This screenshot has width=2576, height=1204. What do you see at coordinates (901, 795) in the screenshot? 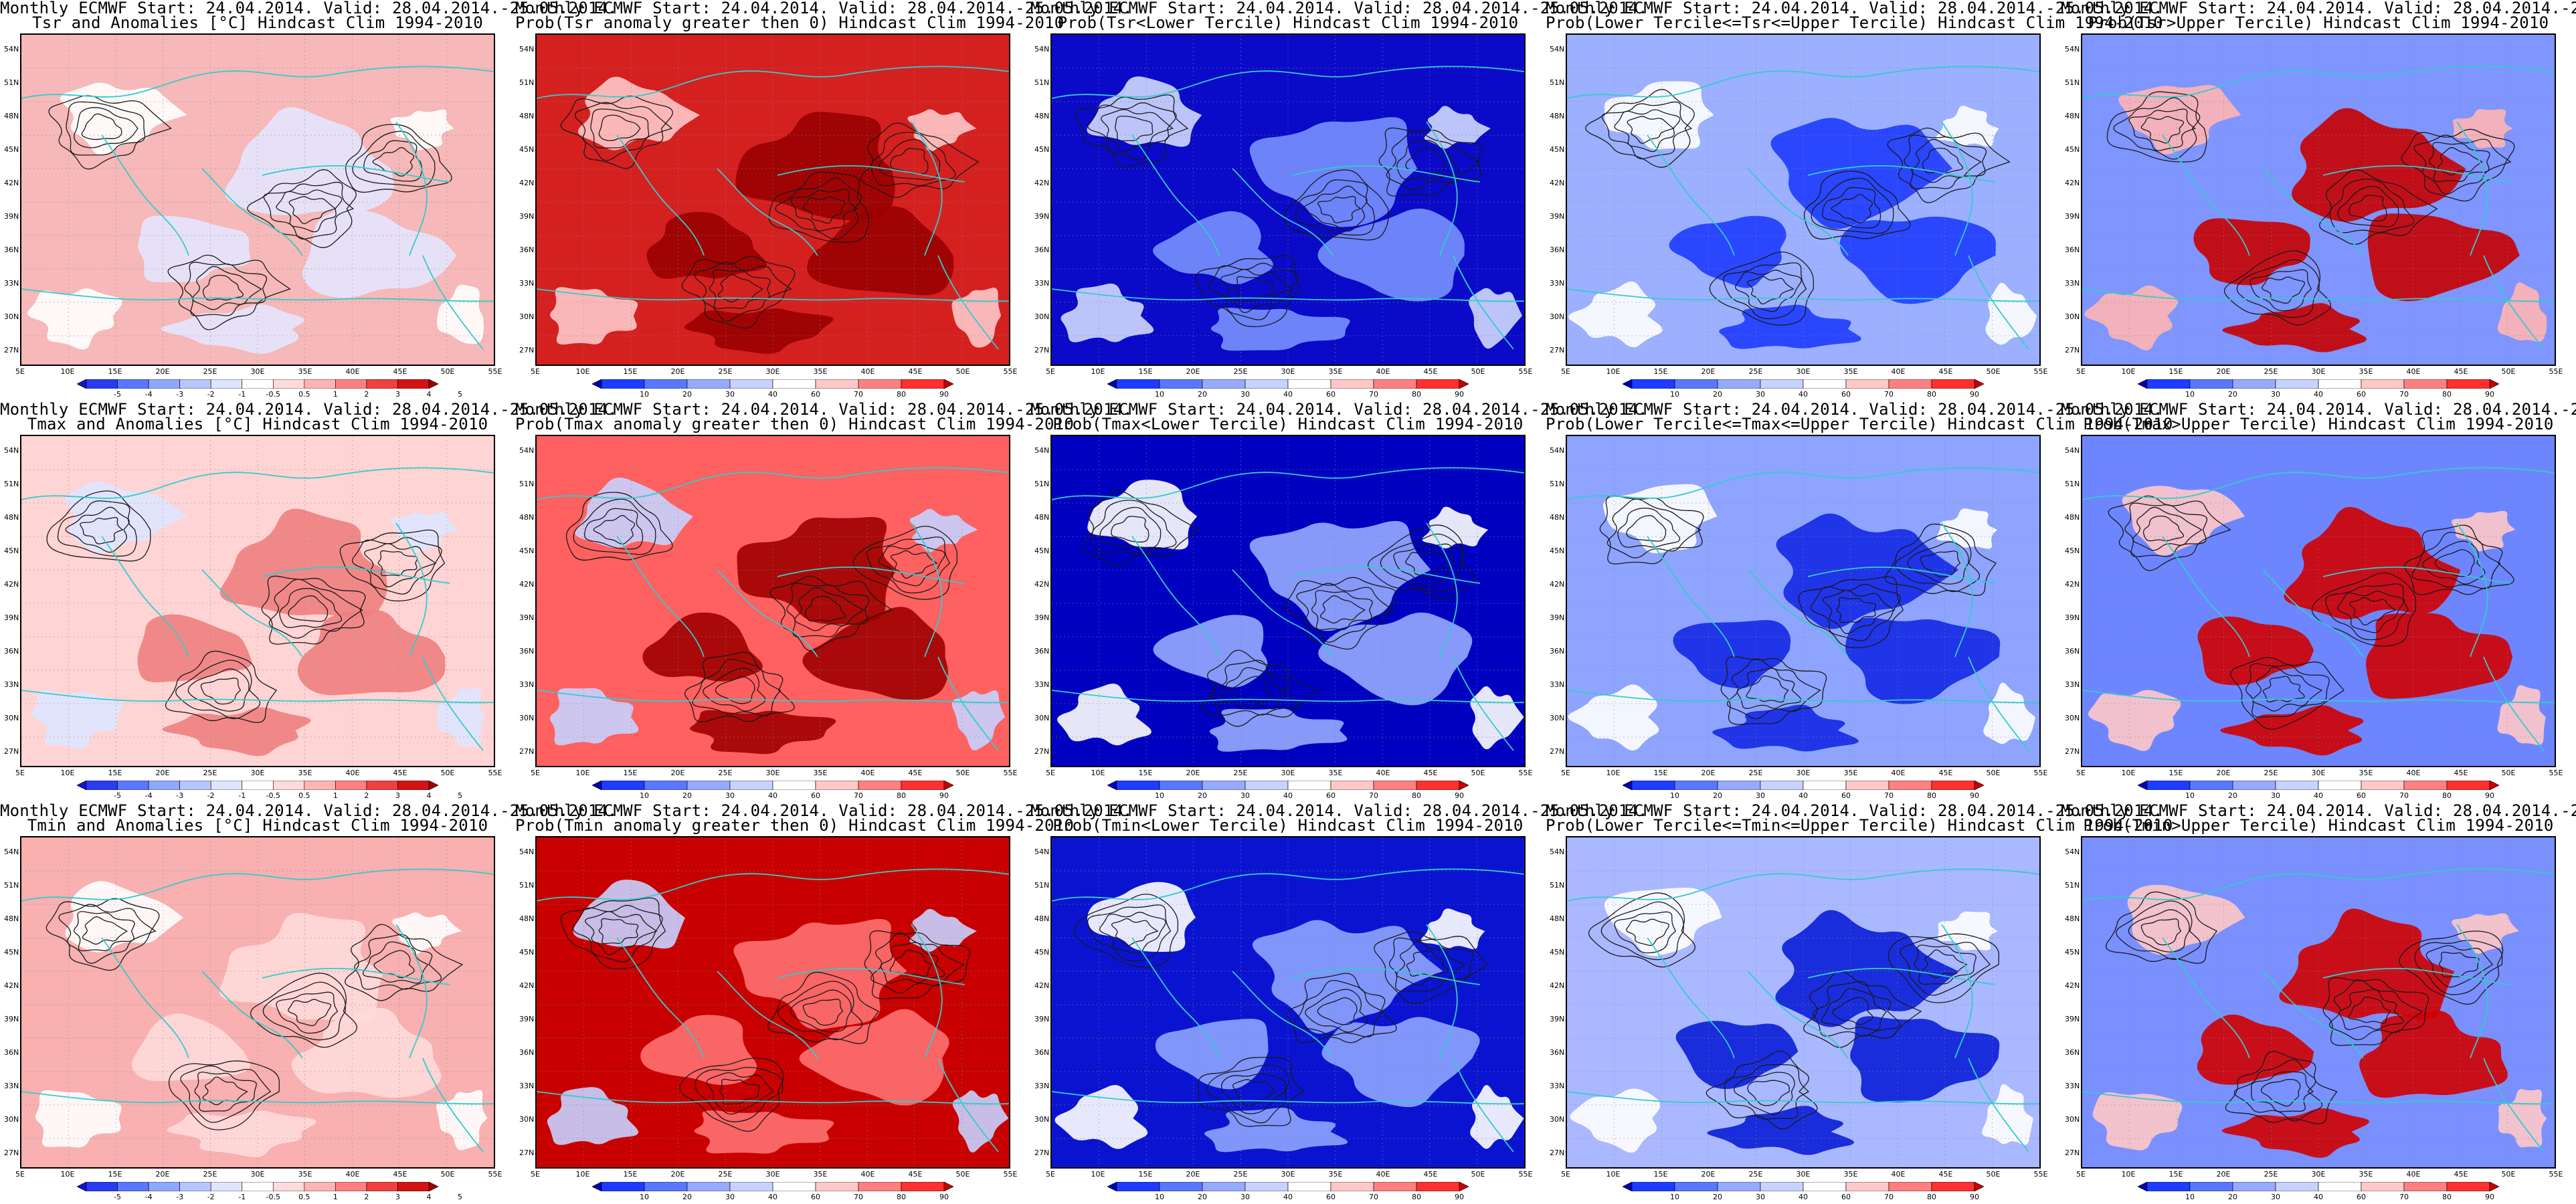
I see `colorbar-tick-label: 80` at bounding box center [901, 795].